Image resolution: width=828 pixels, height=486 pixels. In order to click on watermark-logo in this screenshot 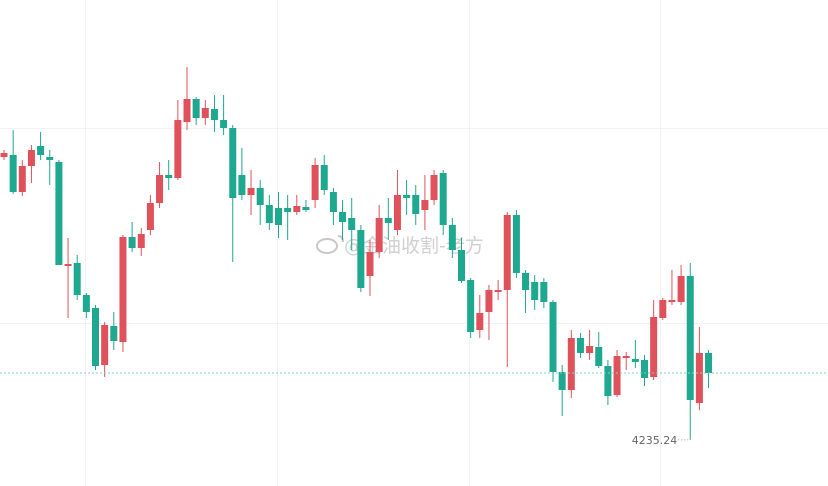, I will do `click(330, 244)`.